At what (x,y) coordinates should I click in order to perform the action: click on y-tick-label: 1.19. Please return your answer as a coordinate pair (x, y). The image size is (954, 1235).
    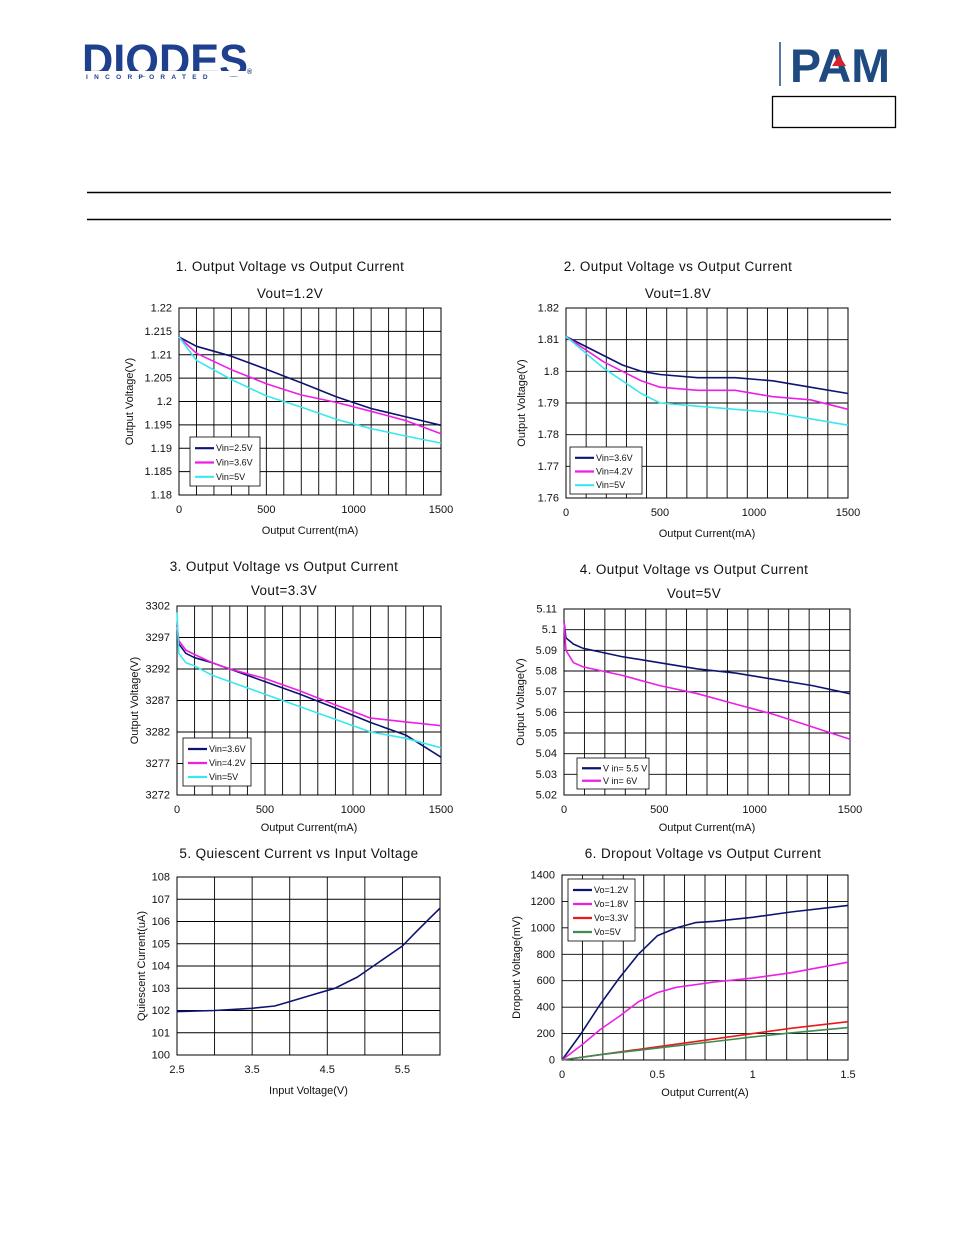
    Looking at the image, I should click on (161, 449).